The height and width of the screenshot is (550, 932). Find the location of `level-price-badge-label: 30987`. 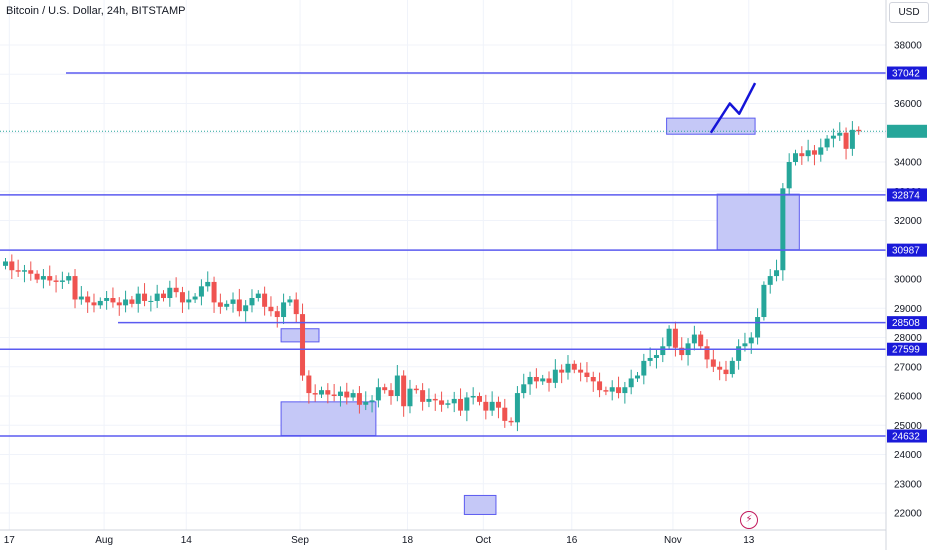

level-price-badge-label: 30987 is located at coordinates (906, 251).